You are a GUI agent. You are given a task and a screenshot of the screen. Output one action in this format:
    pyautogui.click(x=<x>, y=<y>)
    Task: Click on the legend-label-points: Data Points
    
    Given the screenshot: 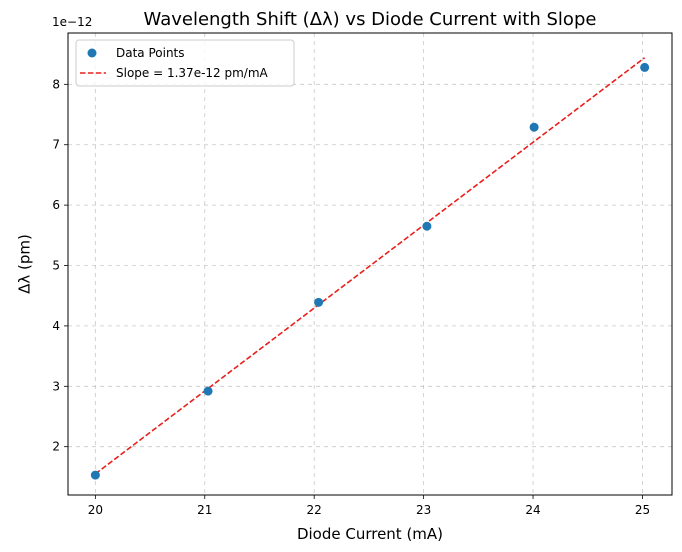 What is the action you would take?
    pyautogui.click(x=150, y=53)
    